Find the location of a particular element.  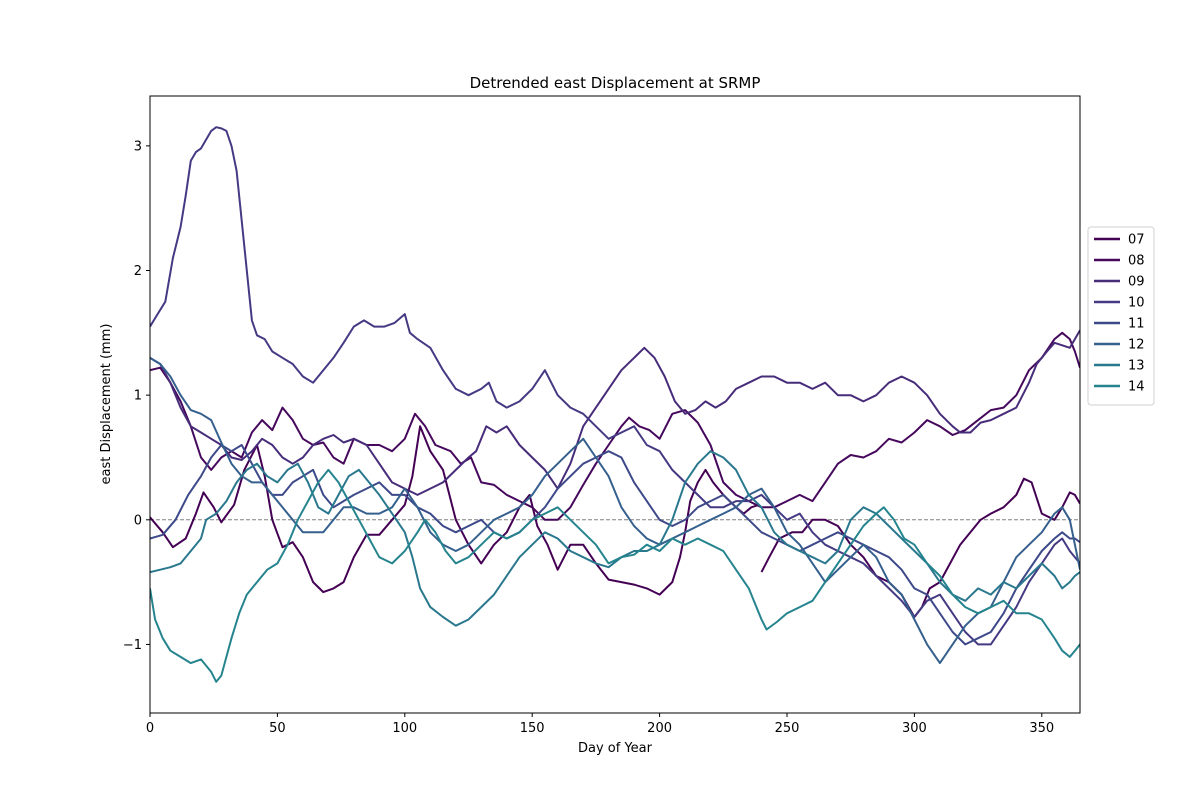

x-tick-label: 200 is located at coordinates (659, 728).